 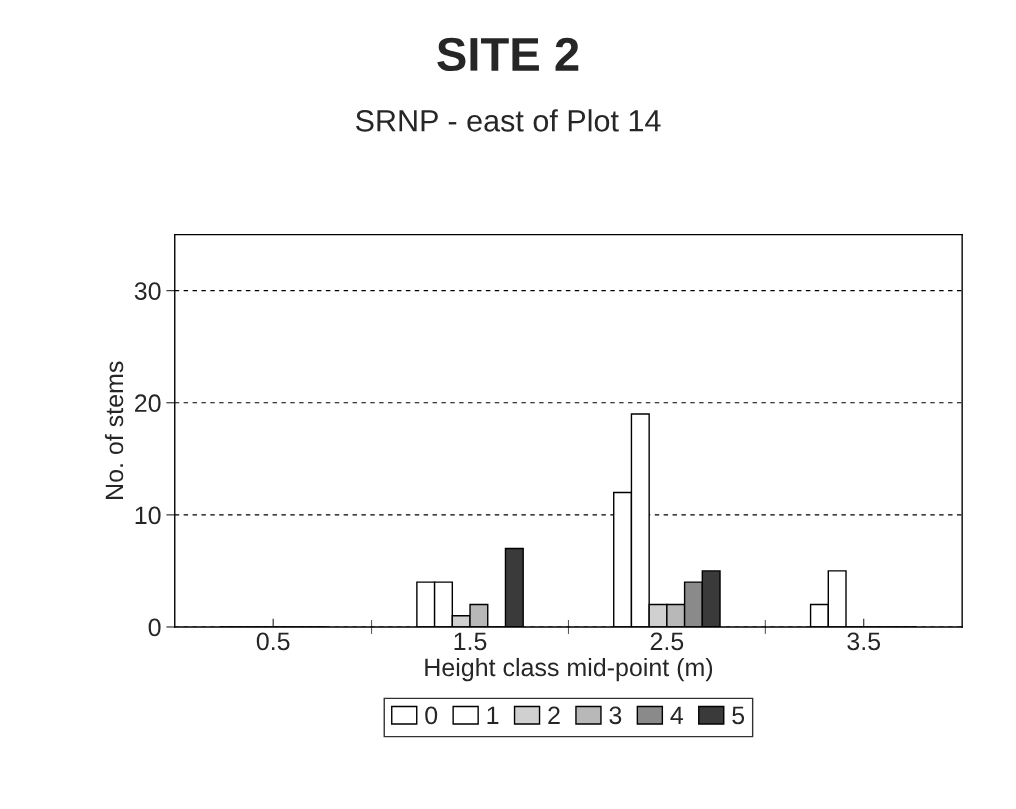 I want to click on chart-title: SITE 2, so click(x=508, y=54).